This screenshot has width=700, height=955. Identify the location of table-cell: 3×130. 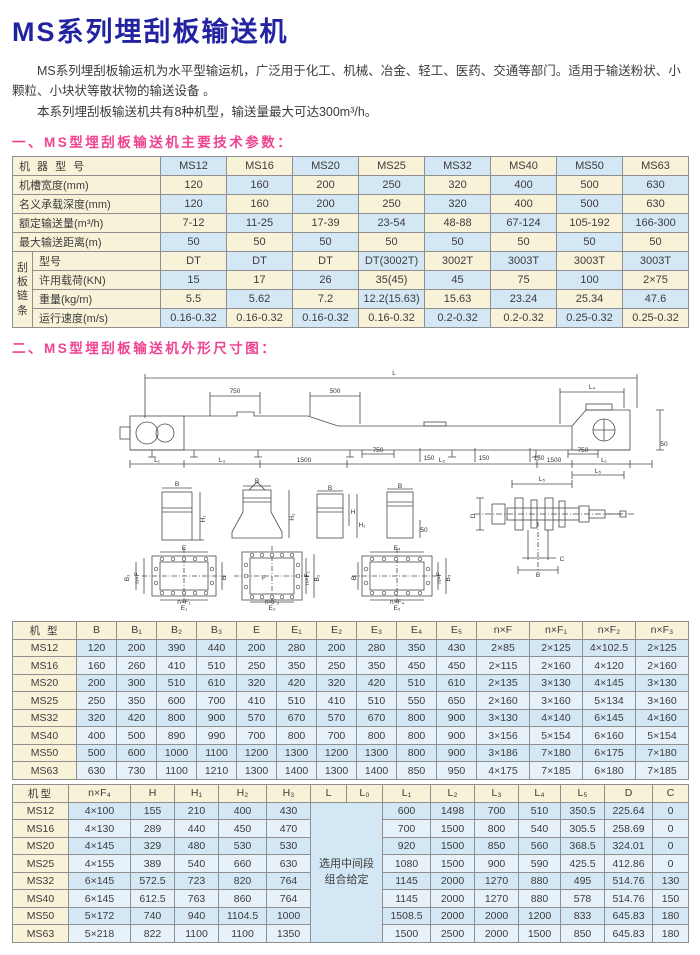
(556, 683).